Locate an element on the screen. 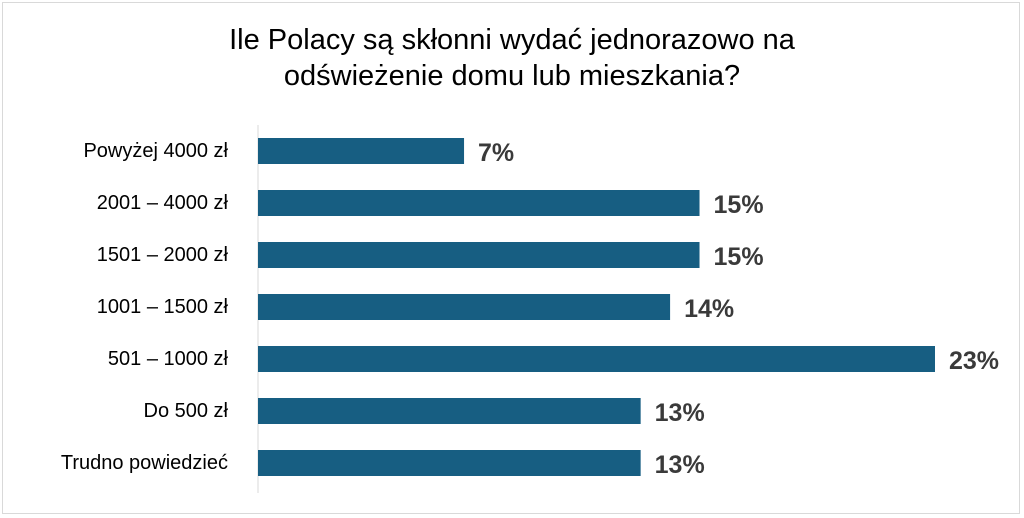 This screenshot has width=1024, height=518. category-label: 1001 – 1500 zł is located at coordinates (163, 307).